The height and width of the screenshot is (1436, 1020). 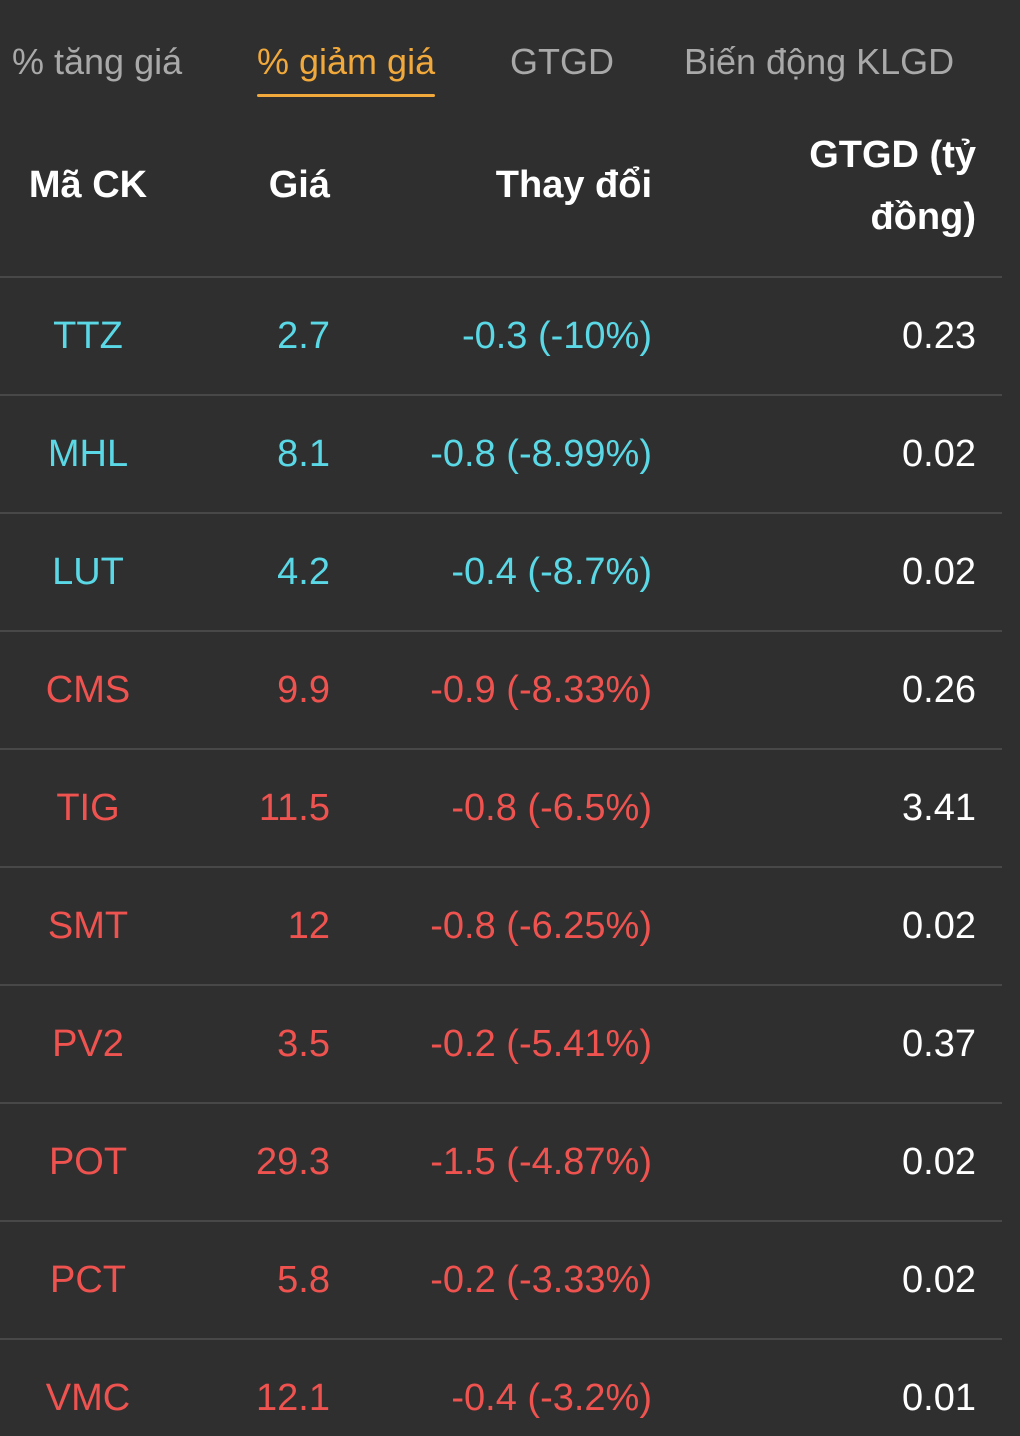 I want to click on table-row: POT 29.3 -1.5 (-4.87%) 0.02, so click(x=501, y=1163).